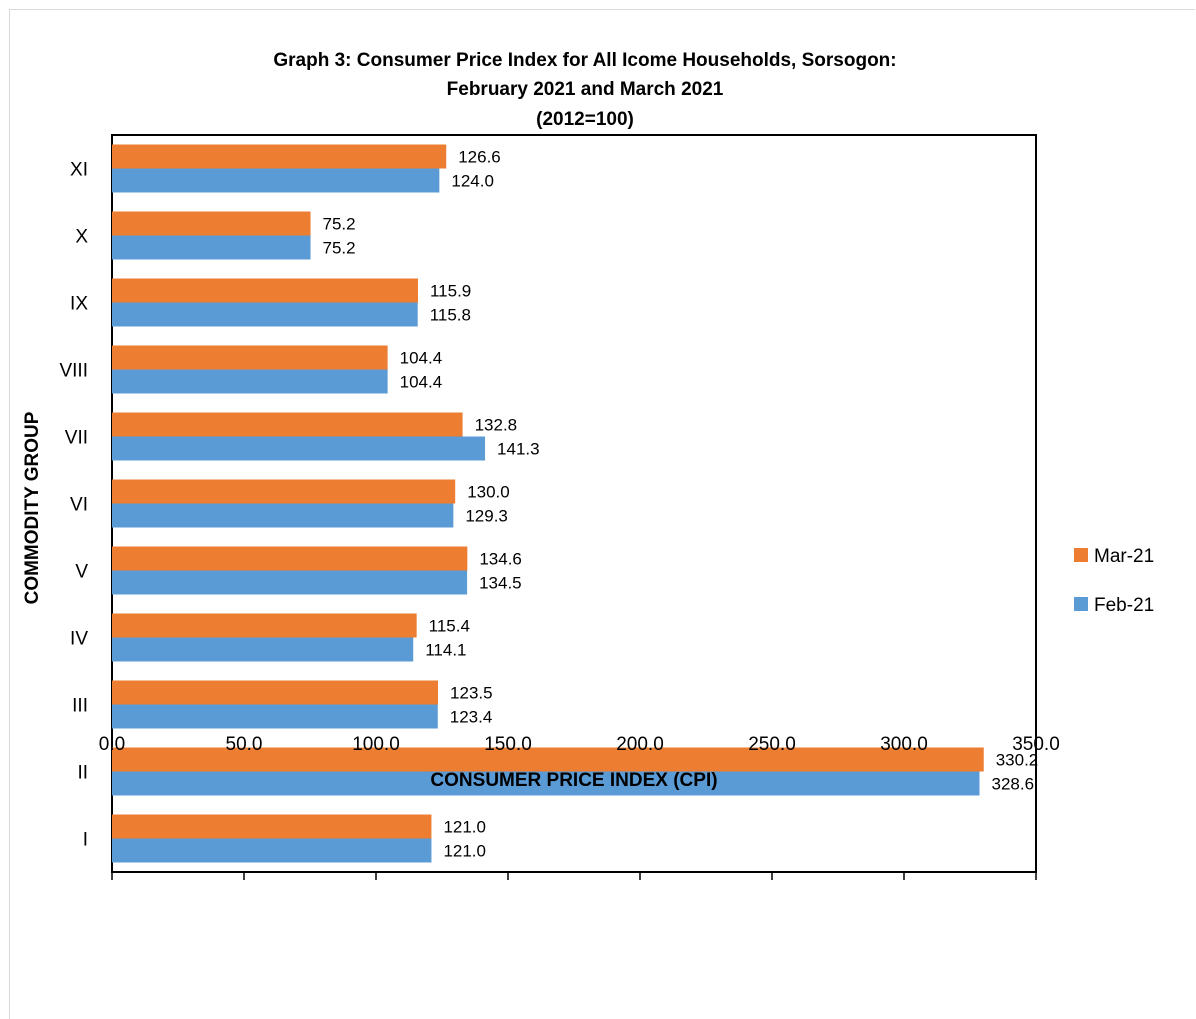 The width and height of the screenshot is (1196, 1019). Describe the element at coordinates (471, 693) in the screenshot. I see `data-label: 123.5` at that location.